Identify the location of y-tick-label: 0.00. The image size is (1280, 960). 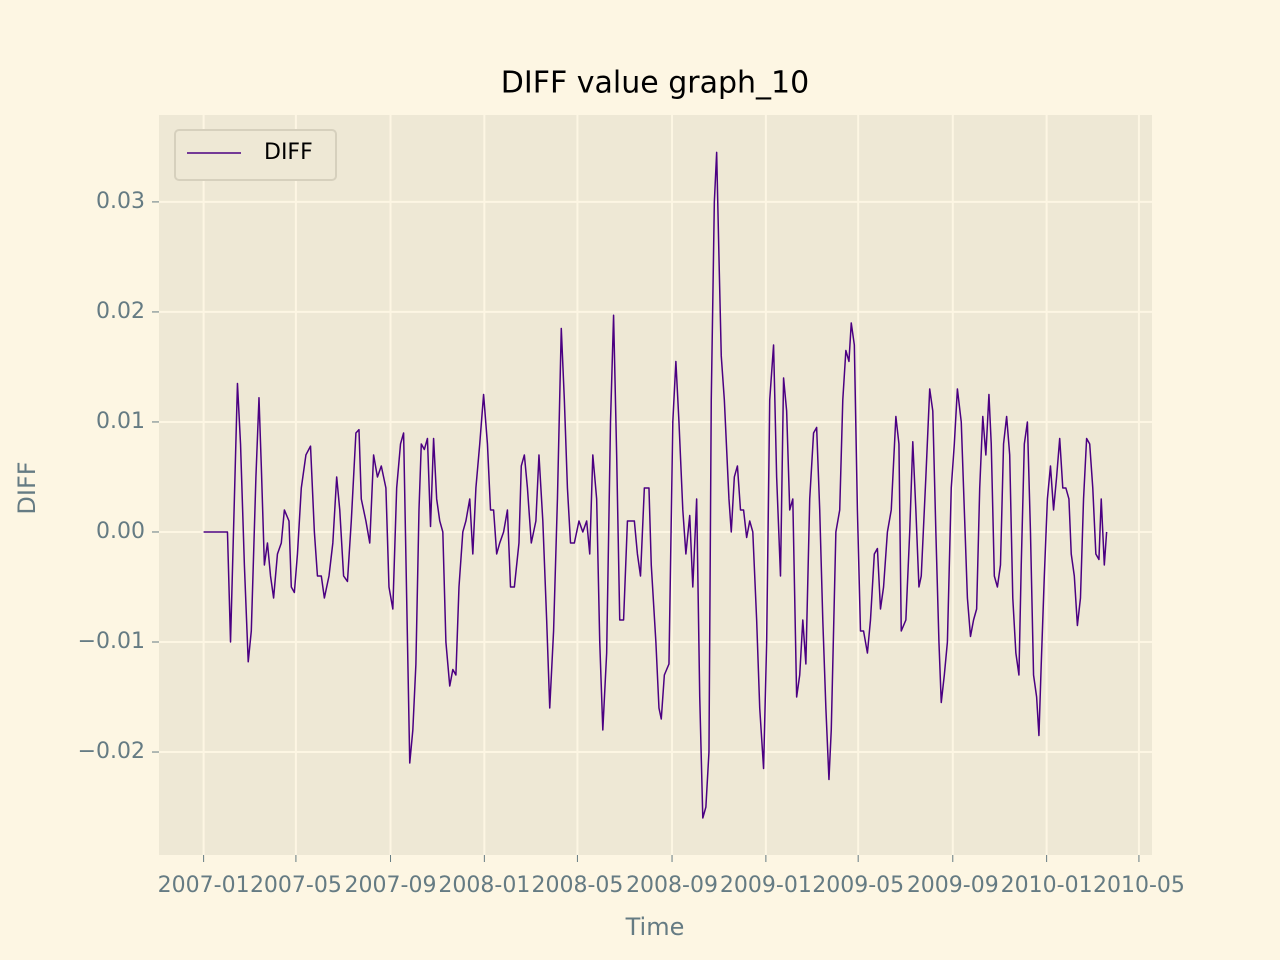
(120, 531).